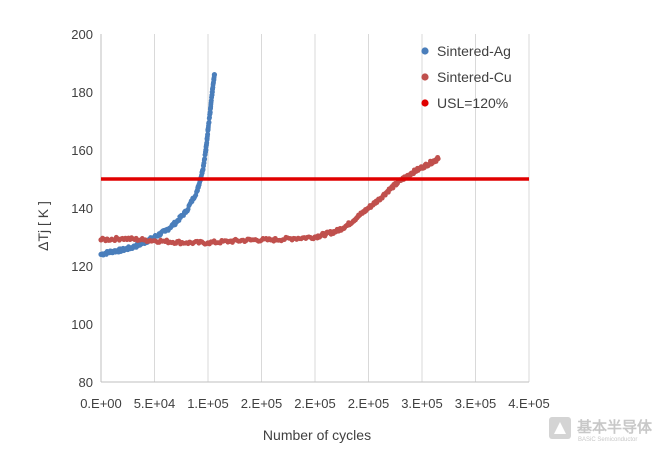 Image resolution: width=668 pixels, height=466 pixels. What do you see at coordinates (474, 77) in the screenshot?
I see `legend-label-1: Sintered-Cu` at bounding box center [474, 77].